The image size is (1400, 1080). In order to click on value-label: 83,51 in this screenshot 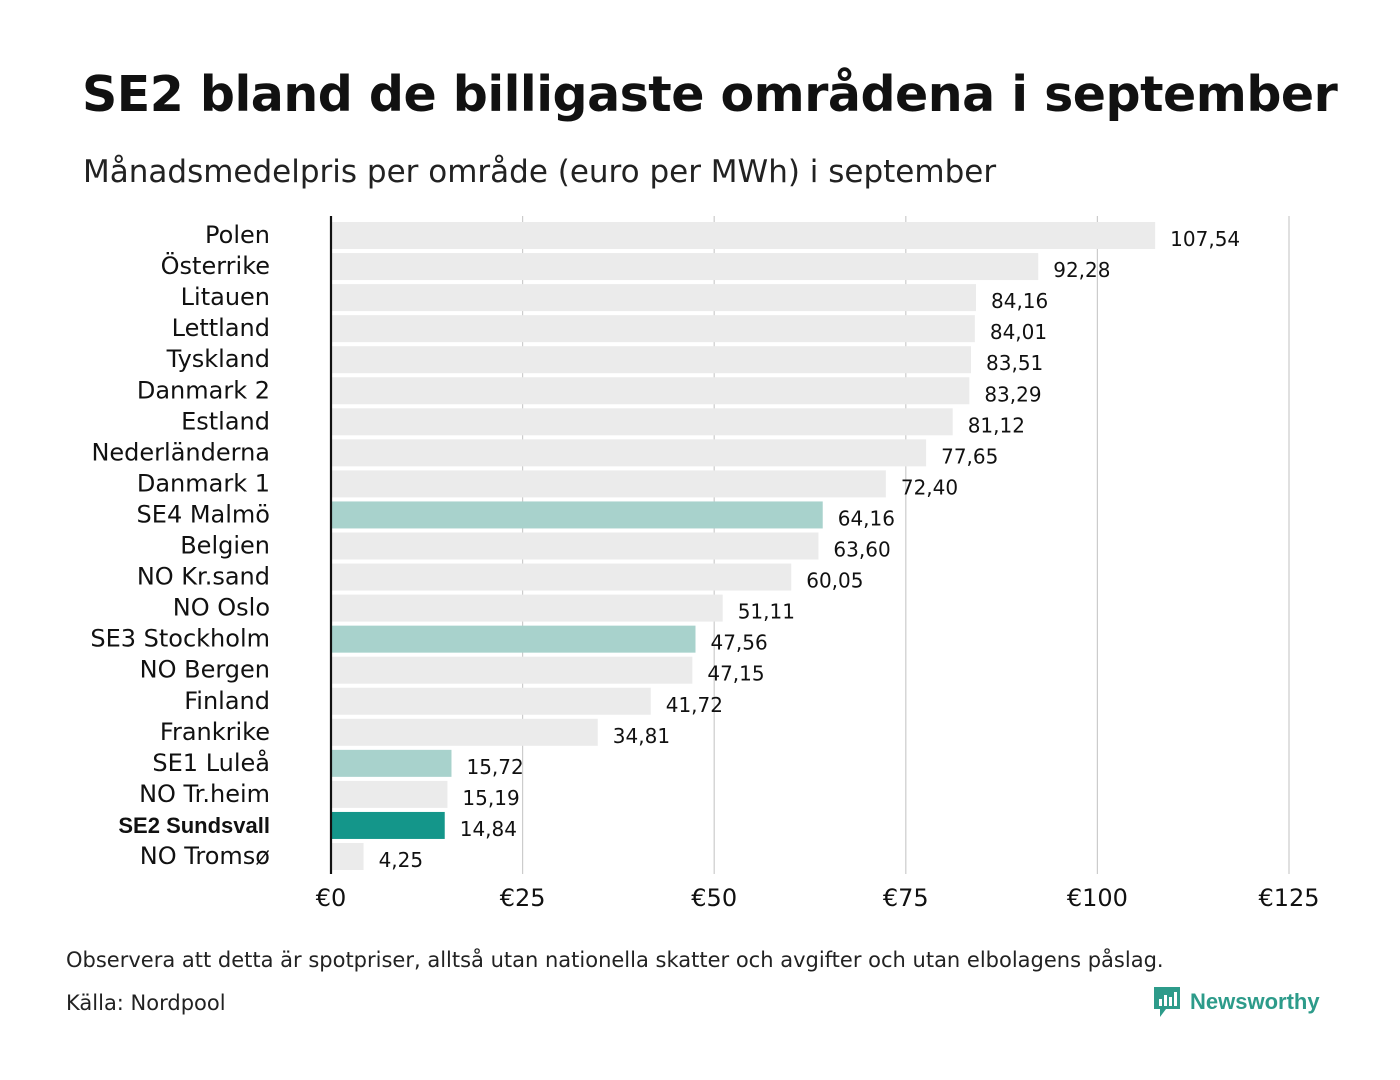, I will do `click(1014, 363)`.